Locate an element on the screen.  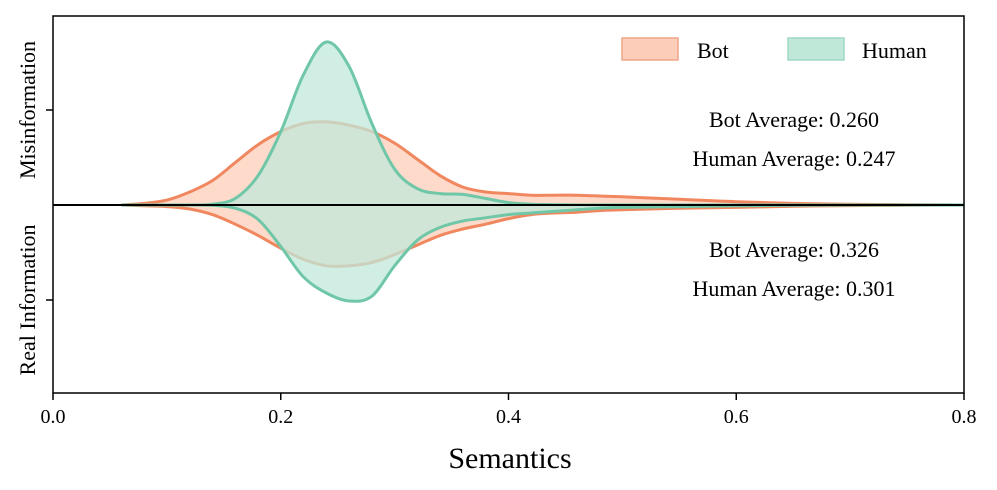
y-axis-ticks is located at coordinates (49, 205).